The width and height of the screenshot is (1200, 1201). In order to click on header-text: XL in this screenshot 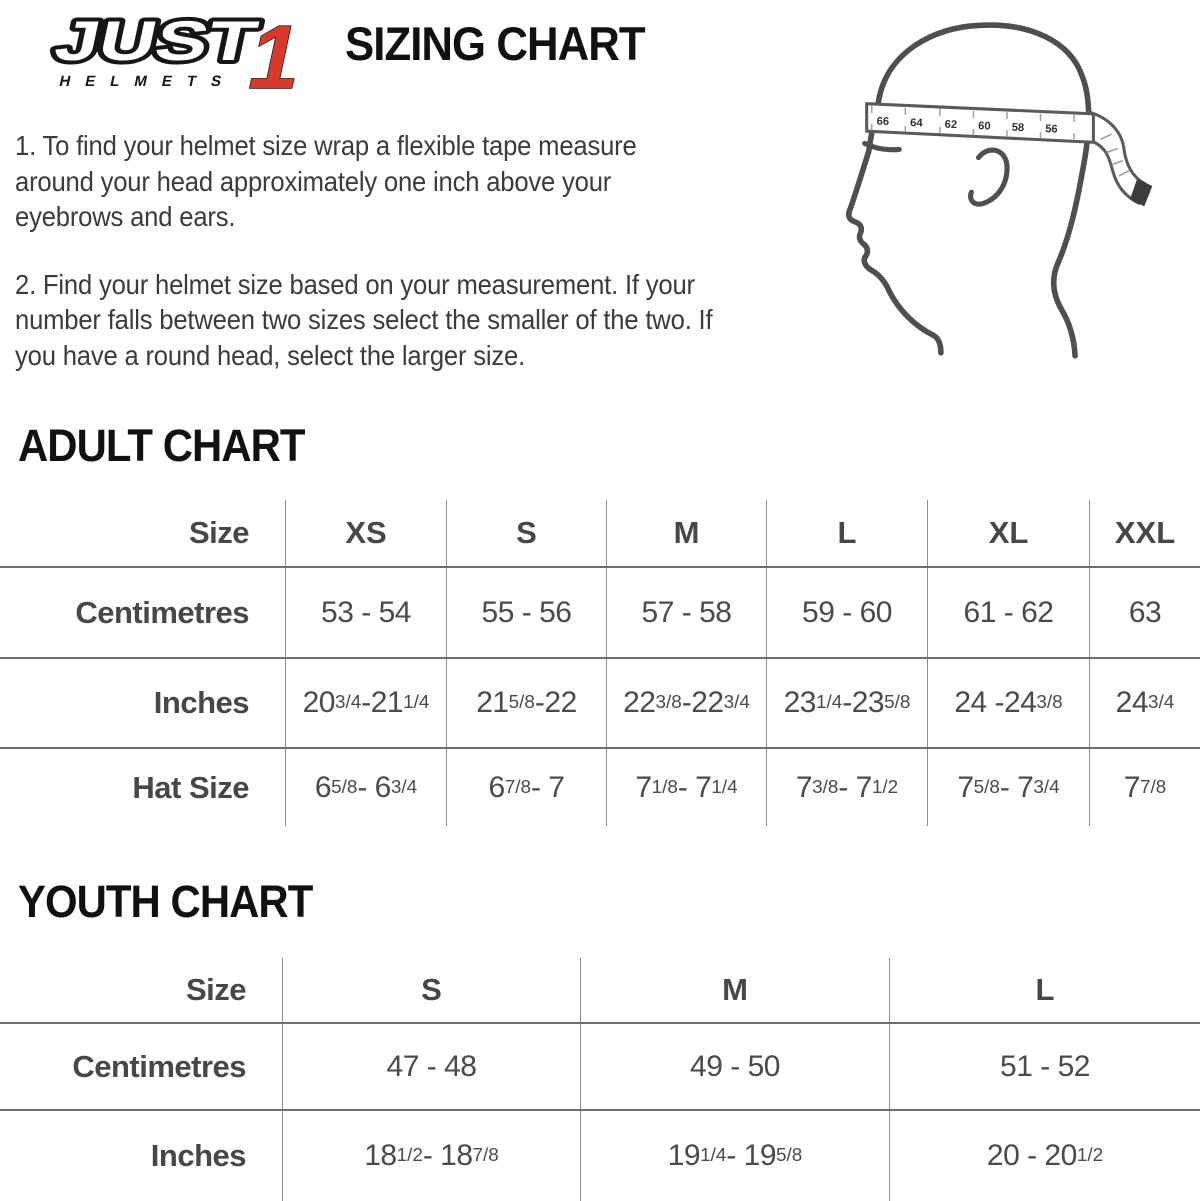, I will do `click(1008, 532)`.